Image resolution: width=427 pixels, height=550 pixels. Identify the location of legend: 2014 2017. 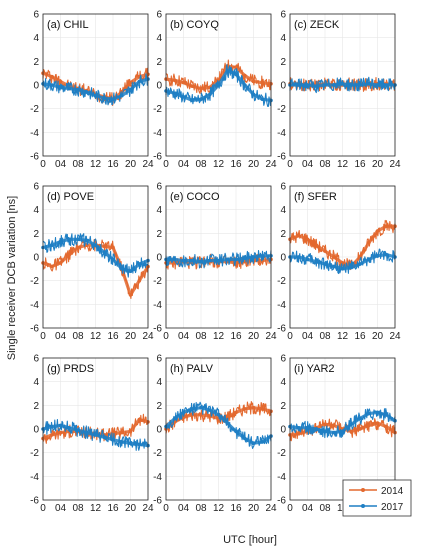
(377, 498).